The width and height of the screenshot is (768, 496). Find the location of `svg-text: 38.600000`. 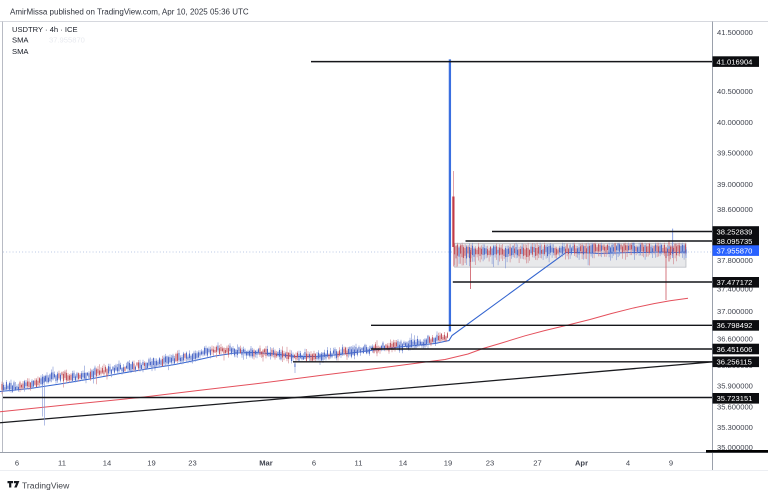

svg-text: 38.600000 is located at coordinates (735, 209).